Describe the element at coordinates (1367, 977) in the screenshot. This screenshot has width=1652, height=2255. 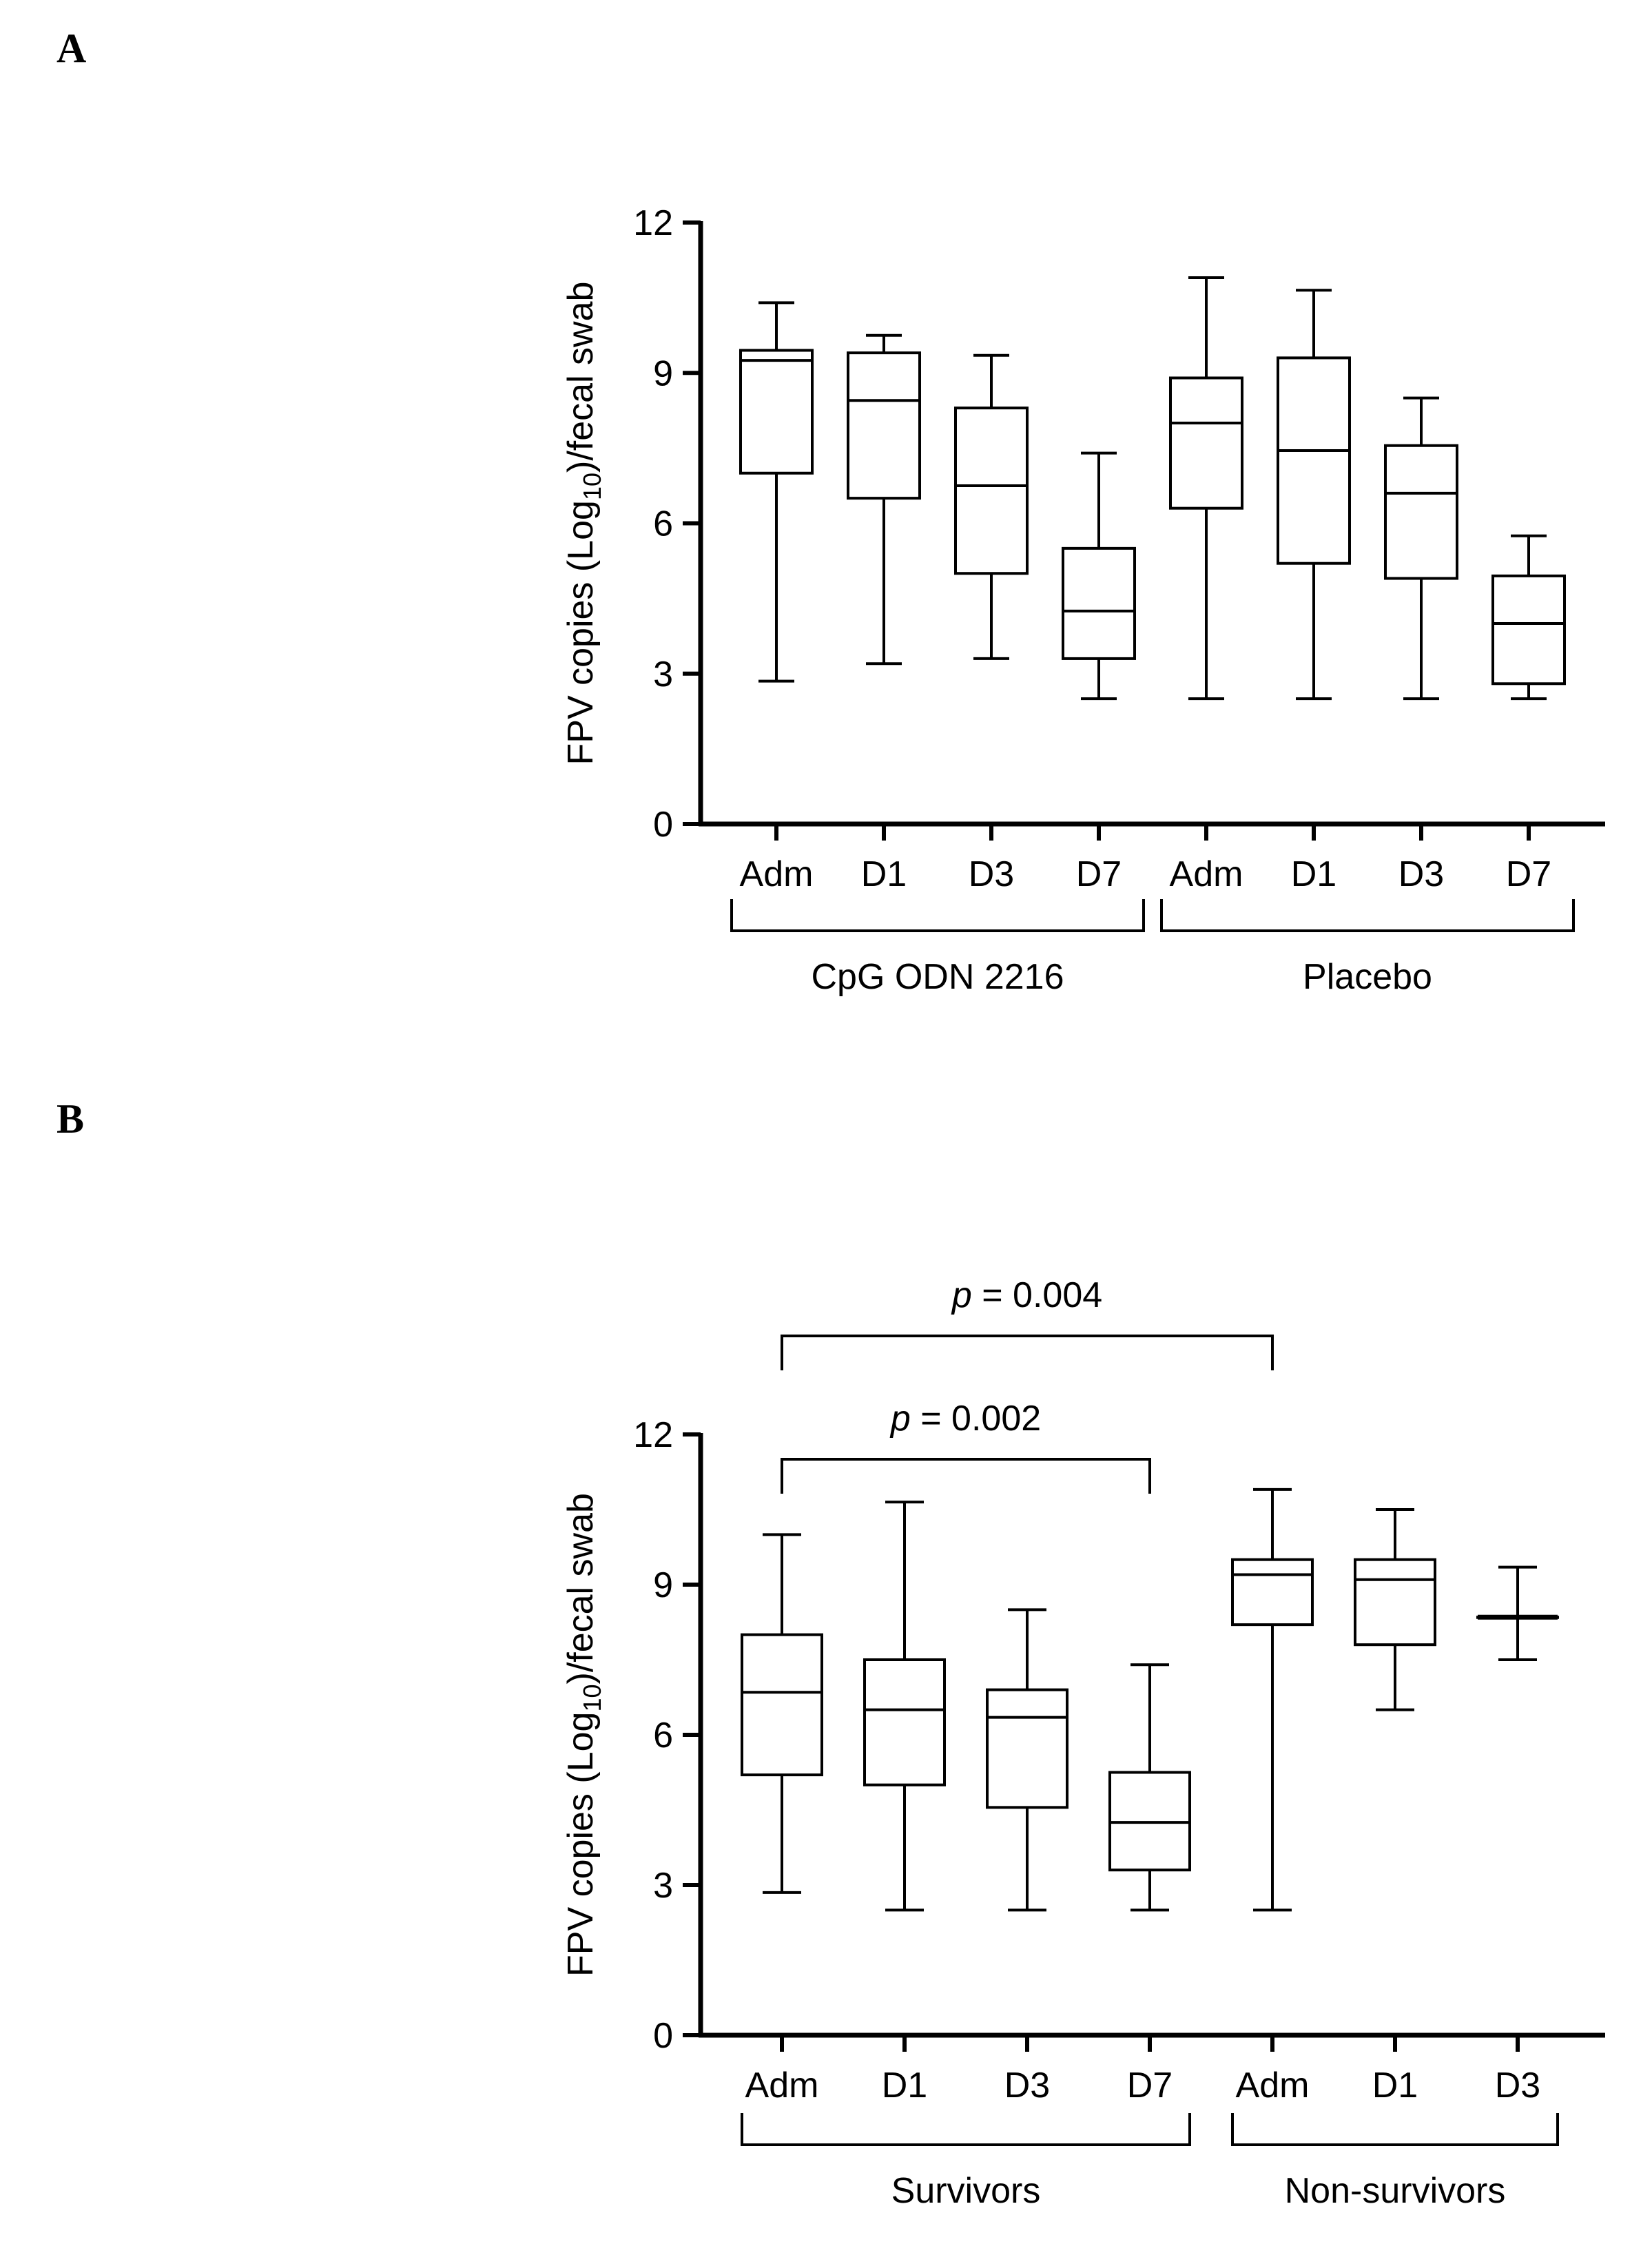
I see `group-label: Placebo` at that location.